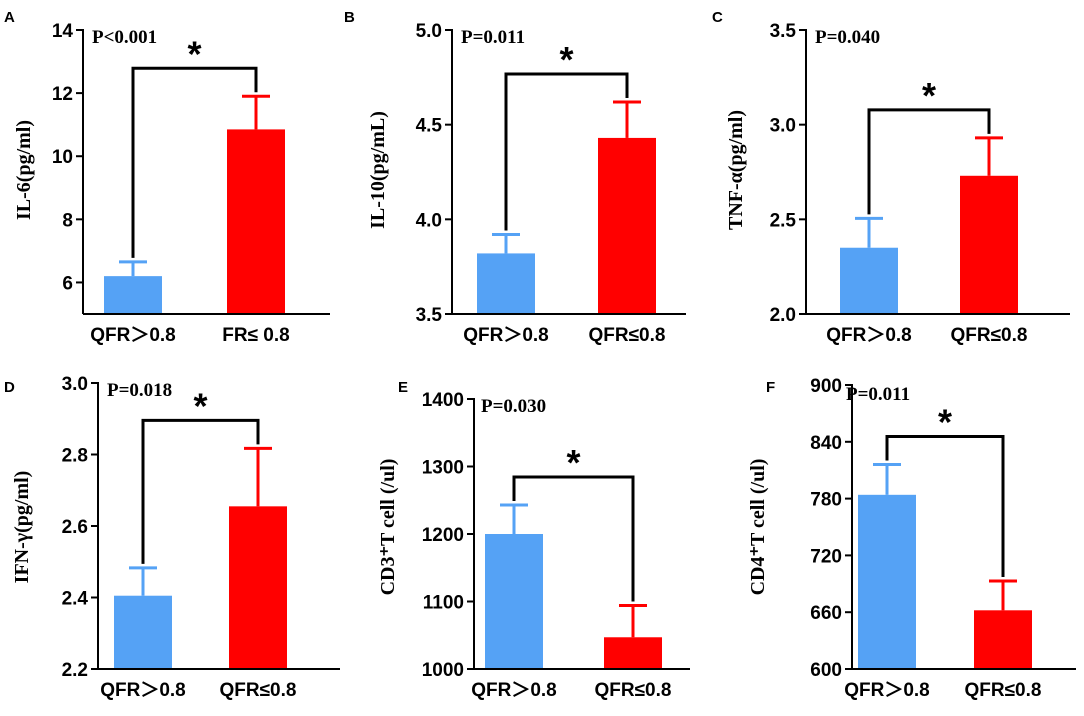 This screenshot has width=1084, height=716. I want to click on p-value-label: P=0.040, so click(847, 37).